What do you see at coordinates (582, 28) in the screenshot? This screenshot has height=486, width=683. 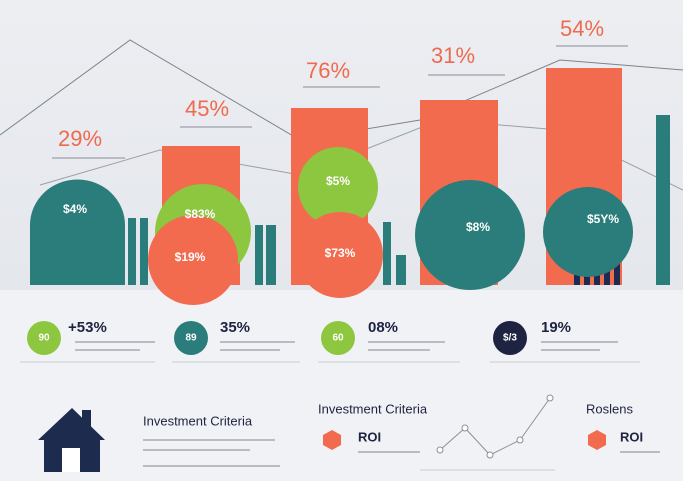 I see `top-value: 54%` at bounding box center [582, 28].